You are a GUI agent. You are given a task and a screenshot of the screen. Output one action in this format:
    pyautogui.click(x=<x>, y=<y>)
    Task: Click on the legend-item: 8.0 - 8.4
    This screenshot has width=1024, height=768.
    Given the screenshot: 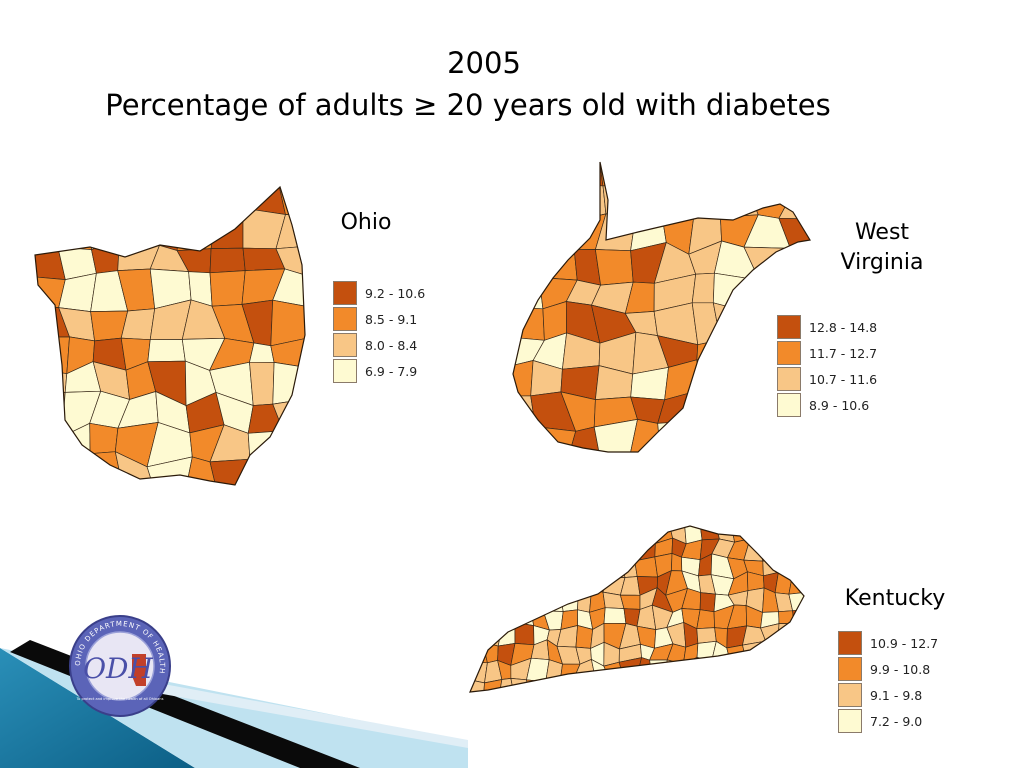 What is the action you would take?
    pyautogui.click(x=379, y=345)
    